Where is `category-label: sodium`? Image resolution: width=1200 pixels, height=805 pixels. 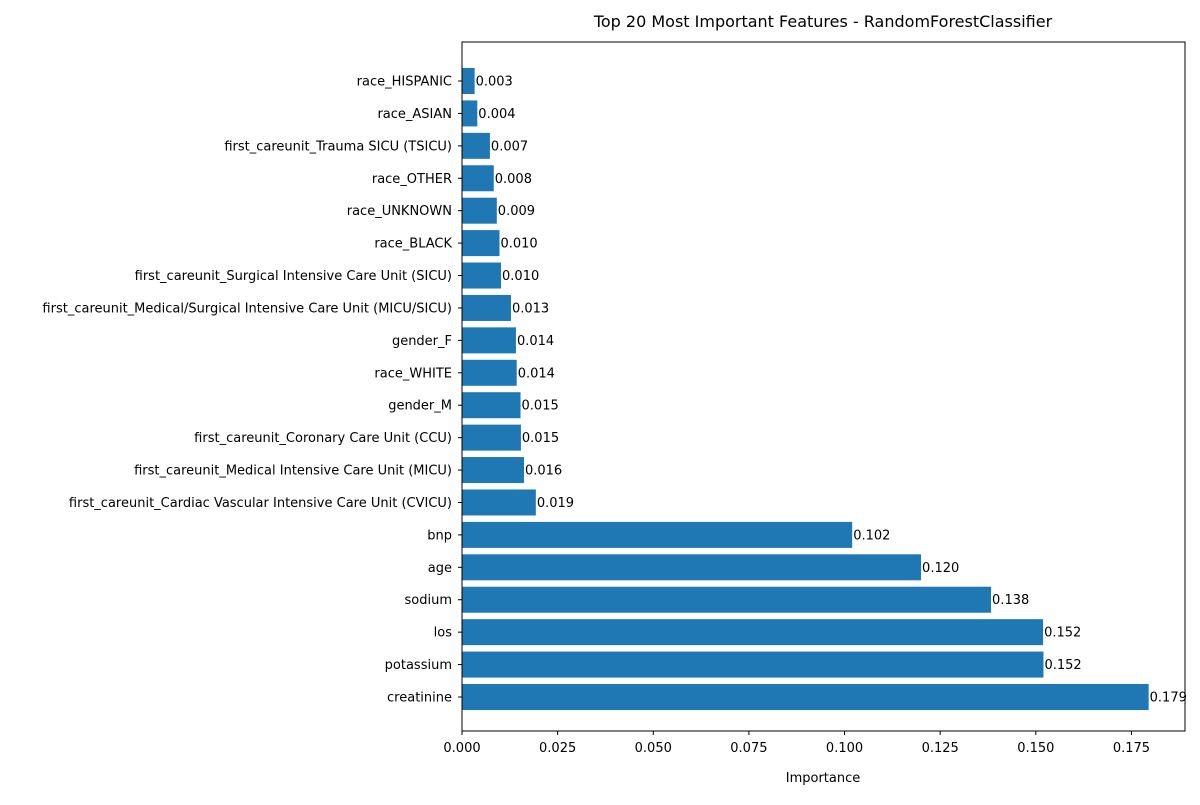 category-label: sodium is located at coordinates (429, 600).